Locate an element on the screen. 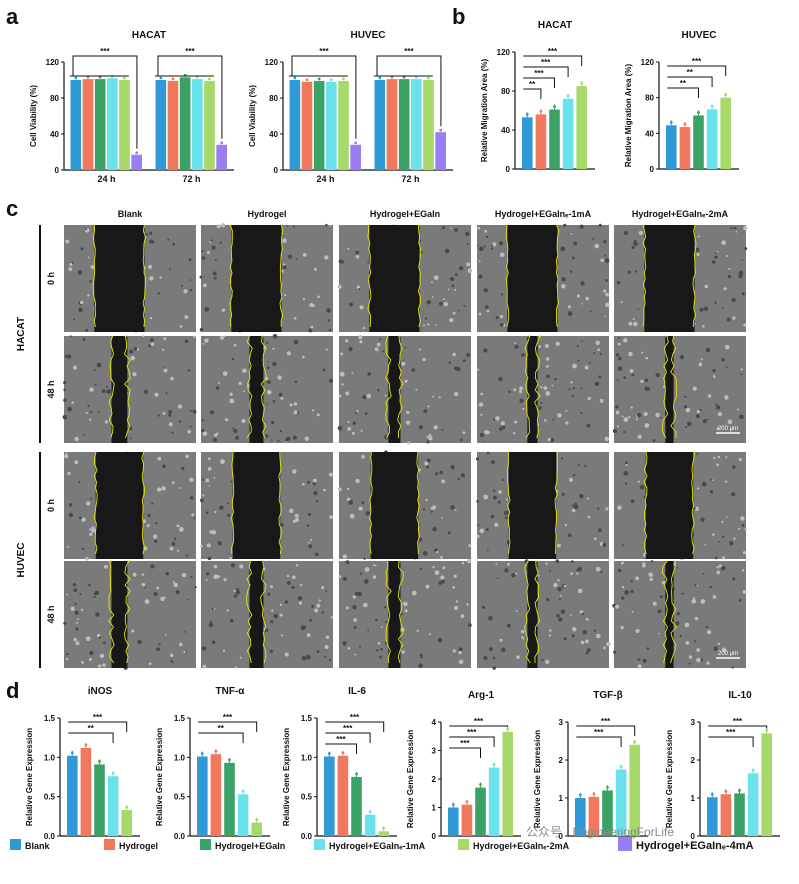 The width and height of the screenshot is (799, 884). chart-d-tgfb: TGF-β 0 1 2 3 Relative Gene Expression *** *** is located at coordinates (590, 765).